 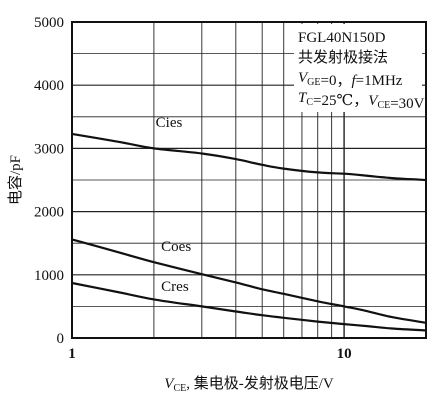 What do you see at coordinates (61, 339) in the screenshot?
I see `y-tick-label: 0` at bounding box center [61, 339].